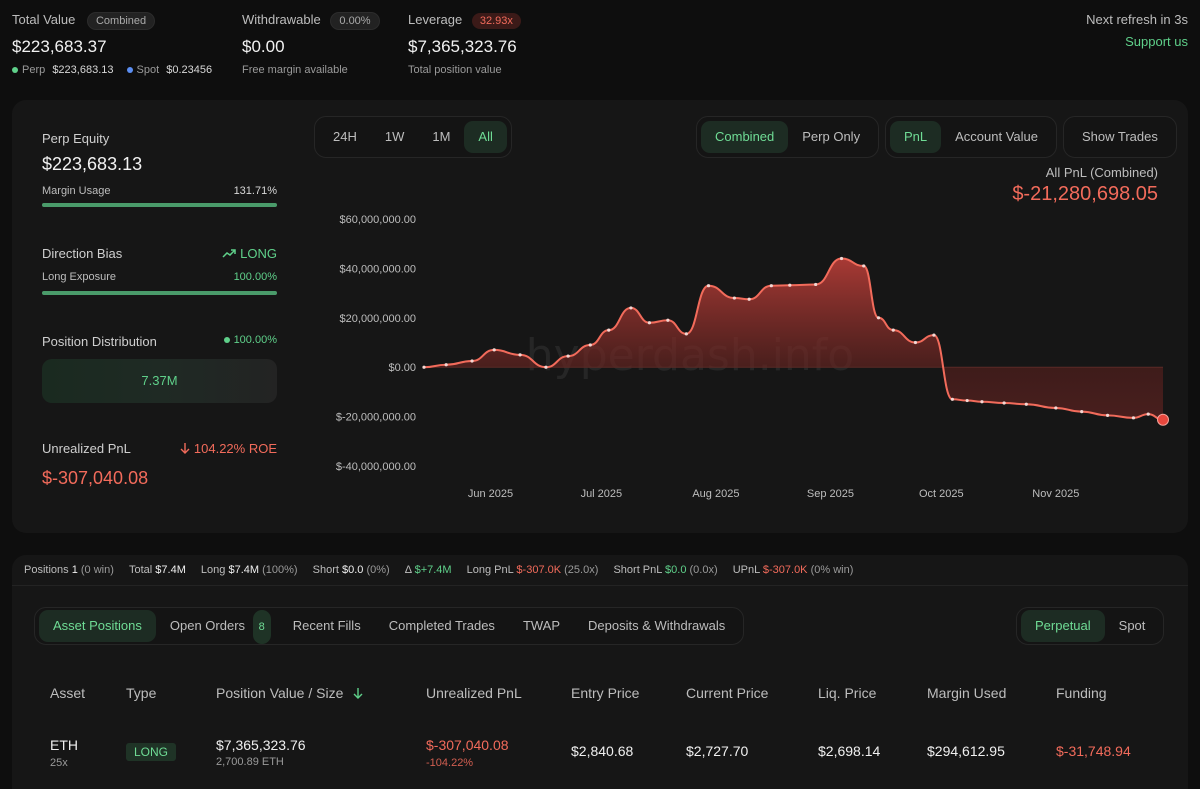 This screenshot has height=789, width=1200. Describe the element at coordinates (345, 136) in the screenshot. I see `range-24h: 24H` at that location.